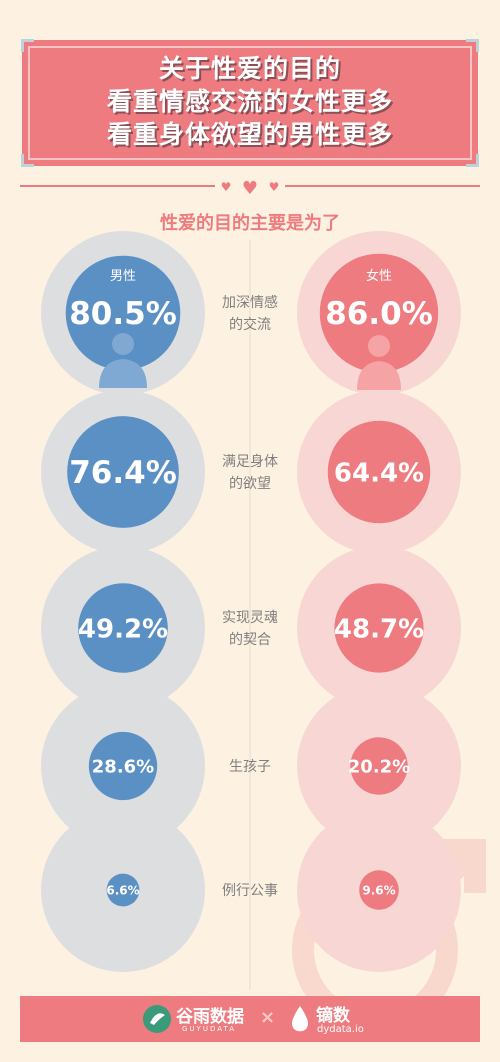 The image size is (500, 1062). I want to click on female-value-label: 86.0%, so click(379, 314).